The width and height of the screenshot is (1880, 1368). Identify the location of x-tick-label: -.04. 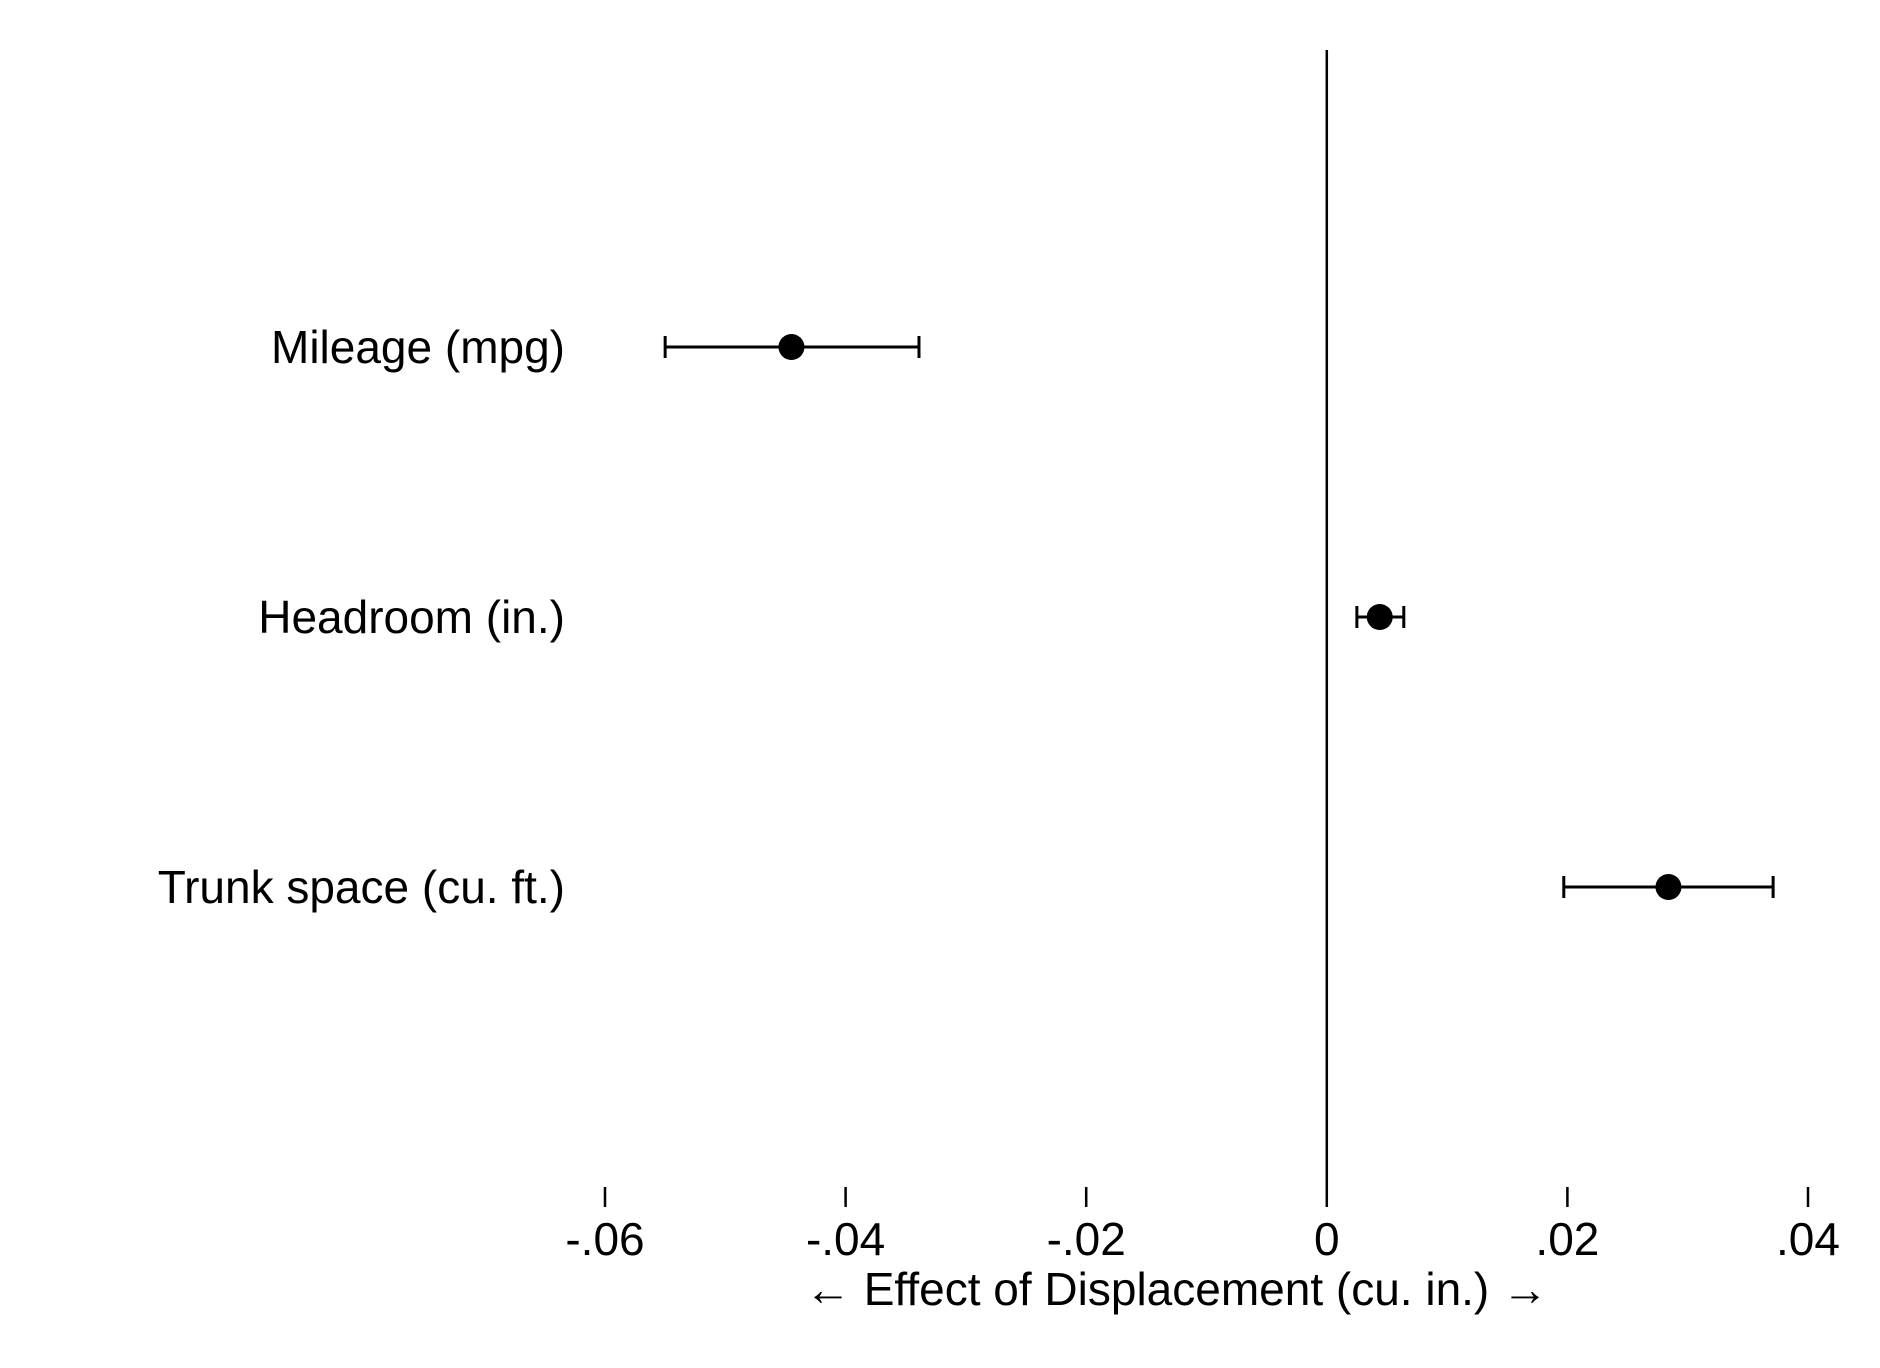
(845, 1239).